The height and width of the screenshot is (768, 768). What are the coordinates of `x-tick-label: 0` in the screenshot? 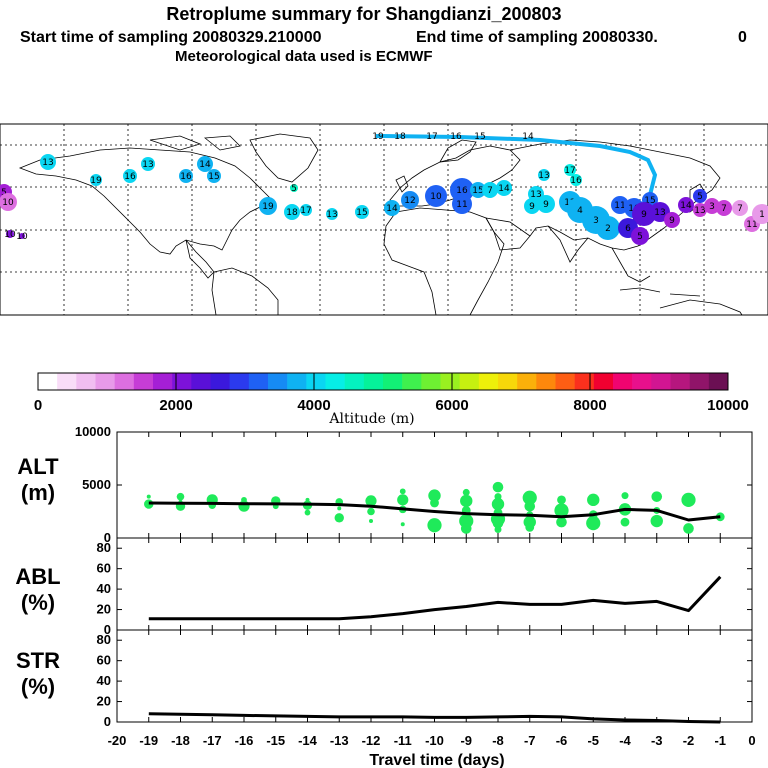 It's located at (751, 740).